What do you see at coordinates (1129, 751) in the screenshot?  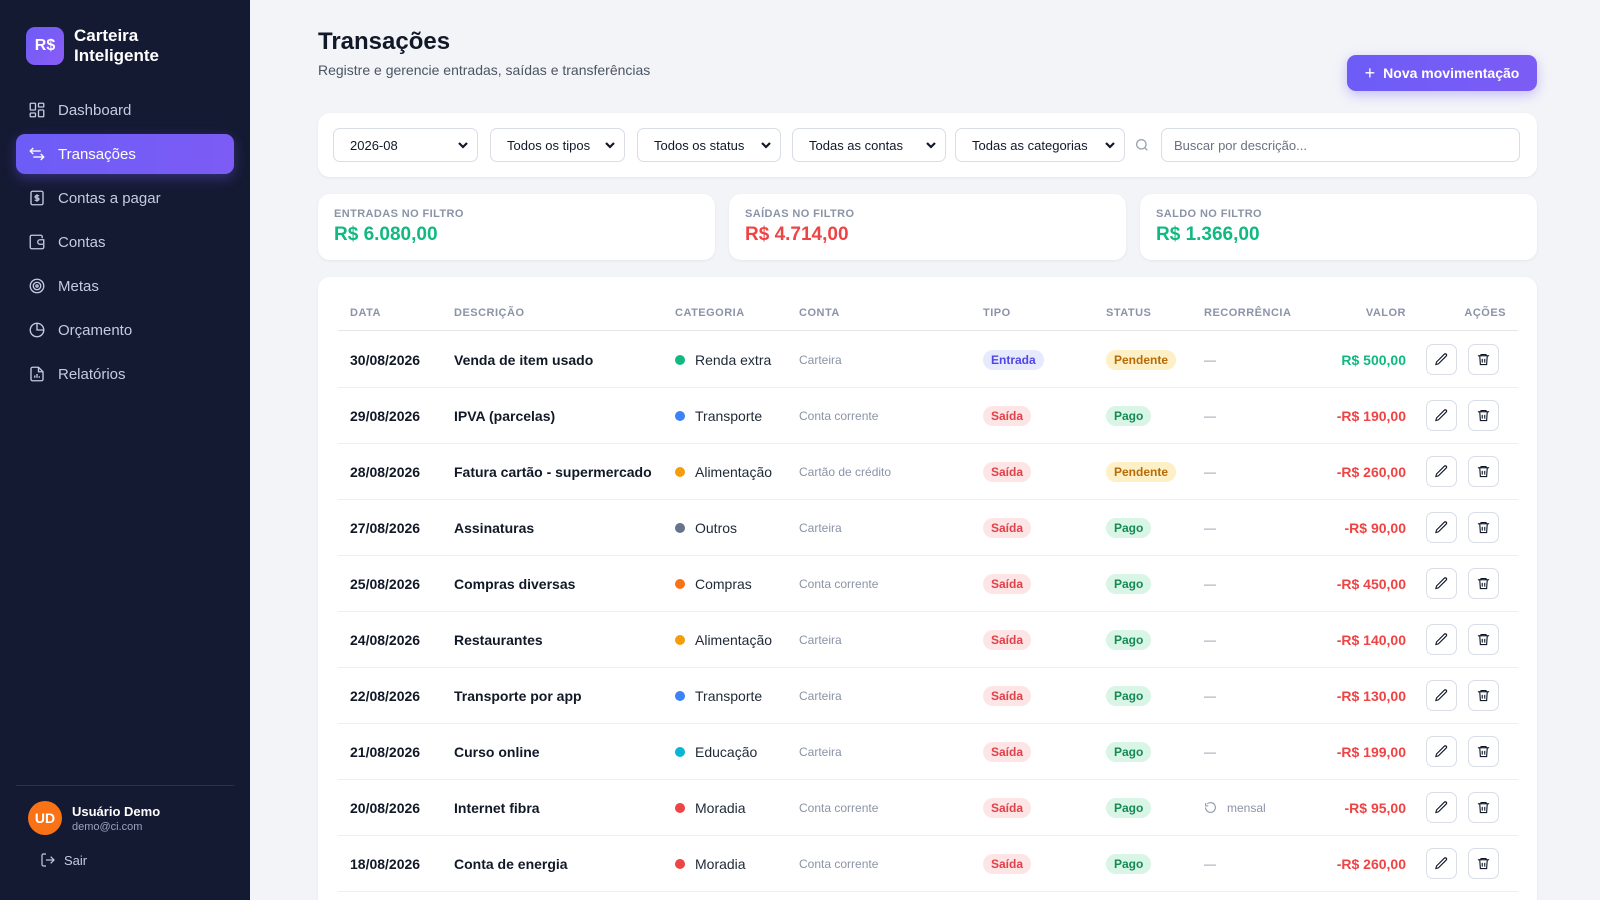 I see `row-status: Pago` at bounding box center [1129, 751].